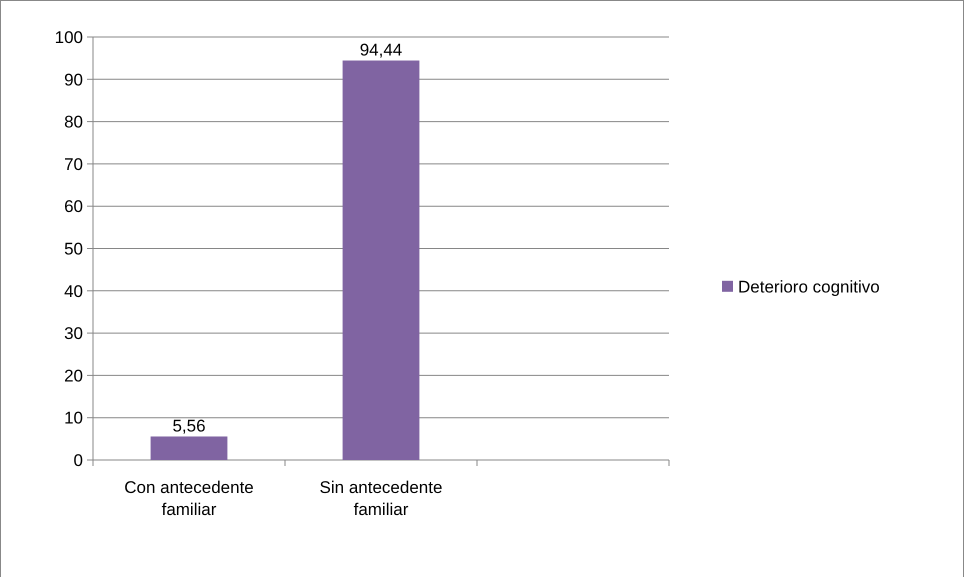 The width and height of the screenshot is (964, 577). I want to click on y-tick-label: 50, so click(73, 248).